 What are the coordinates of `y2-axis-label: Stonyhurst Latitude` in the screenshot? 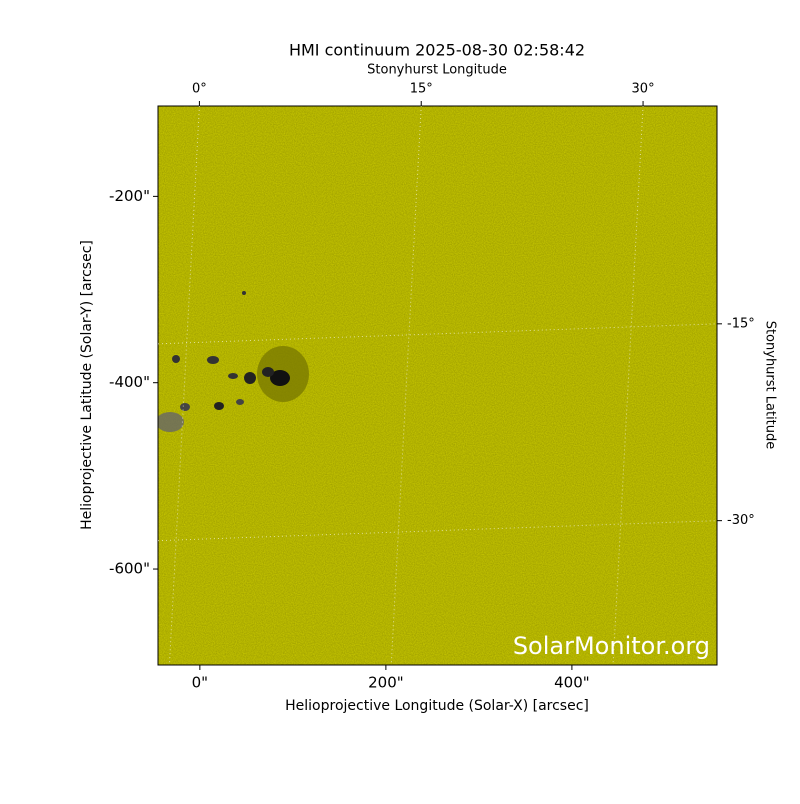 It's located at (770, 385).